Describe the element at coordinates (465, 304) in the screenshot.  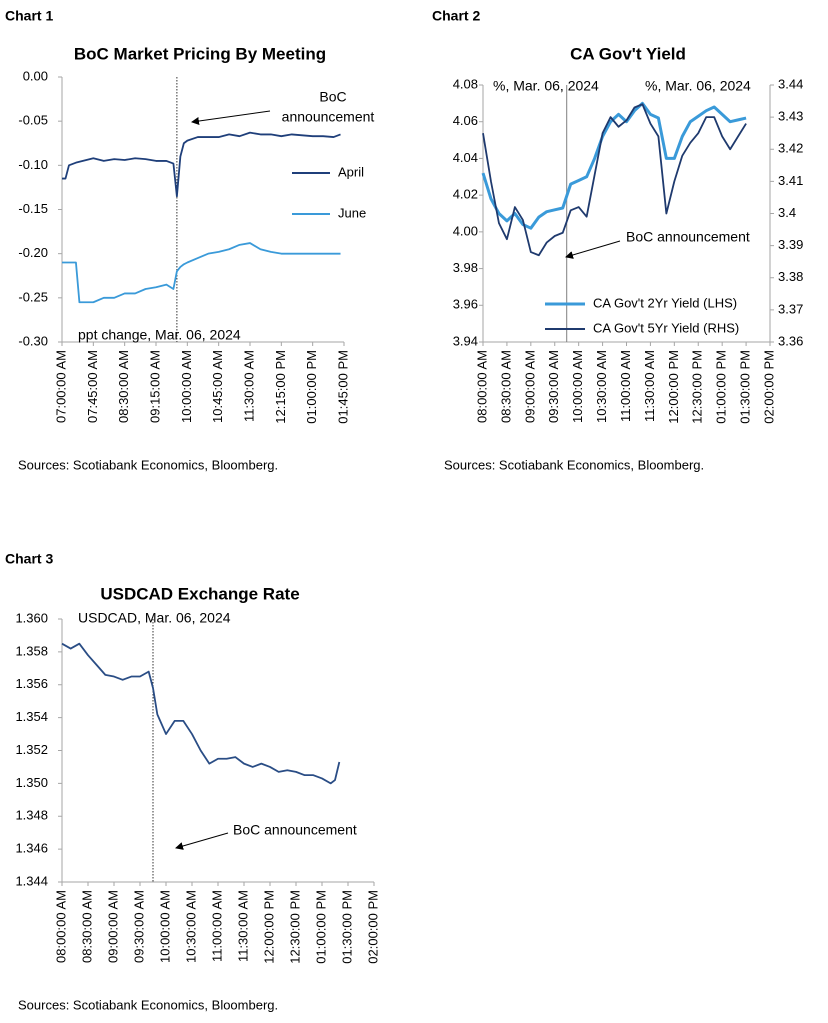
I see `y-tick-label: 3.96` at that location.